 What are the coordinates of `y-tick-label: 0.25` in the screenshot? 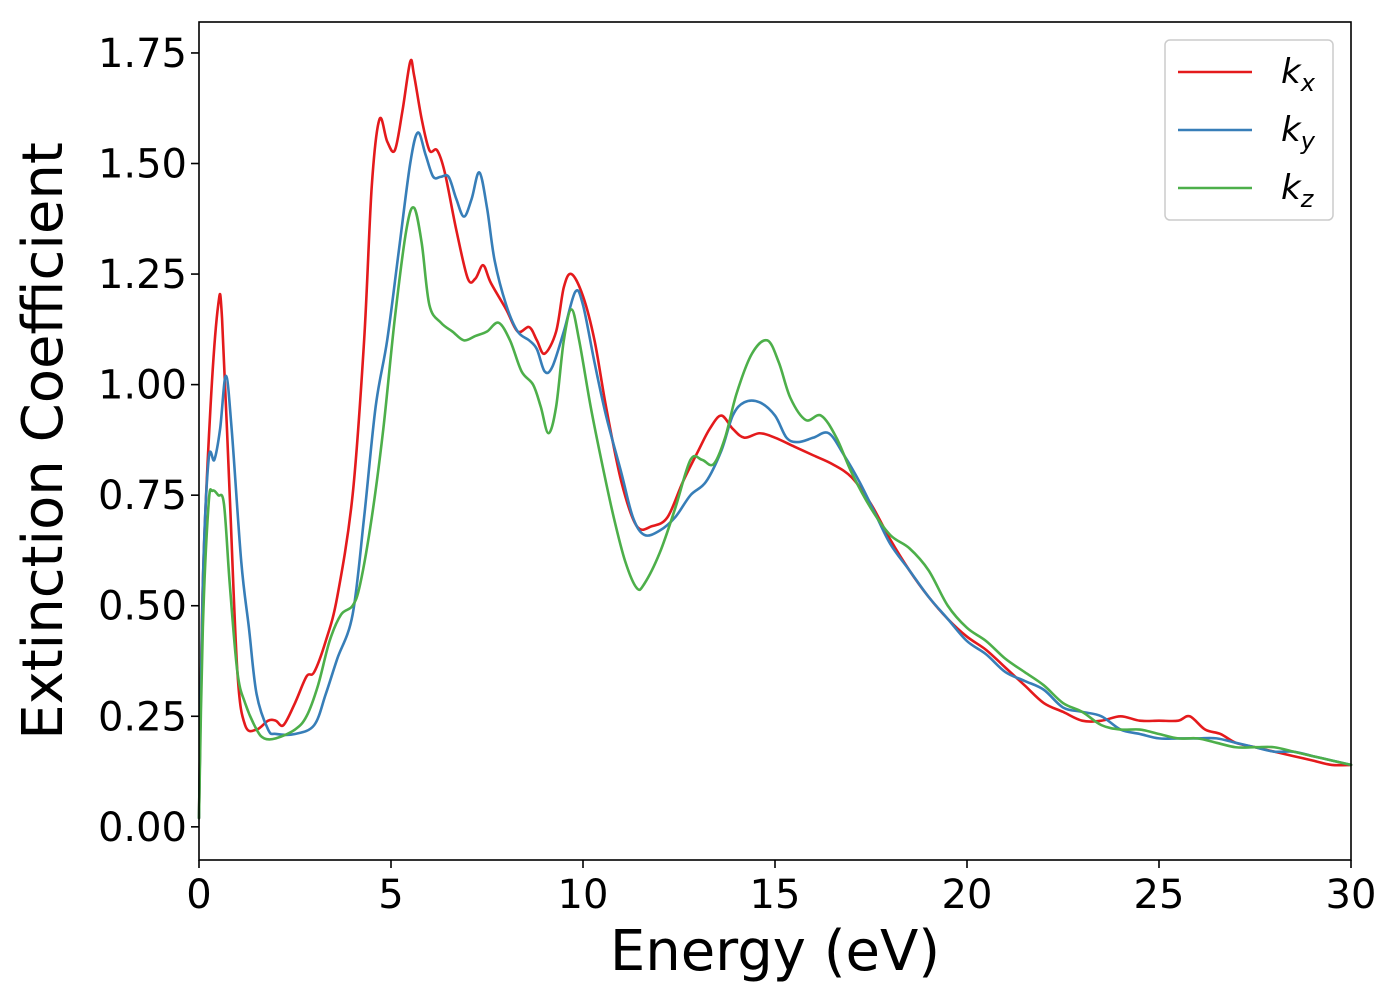 It's located at (142, 717).